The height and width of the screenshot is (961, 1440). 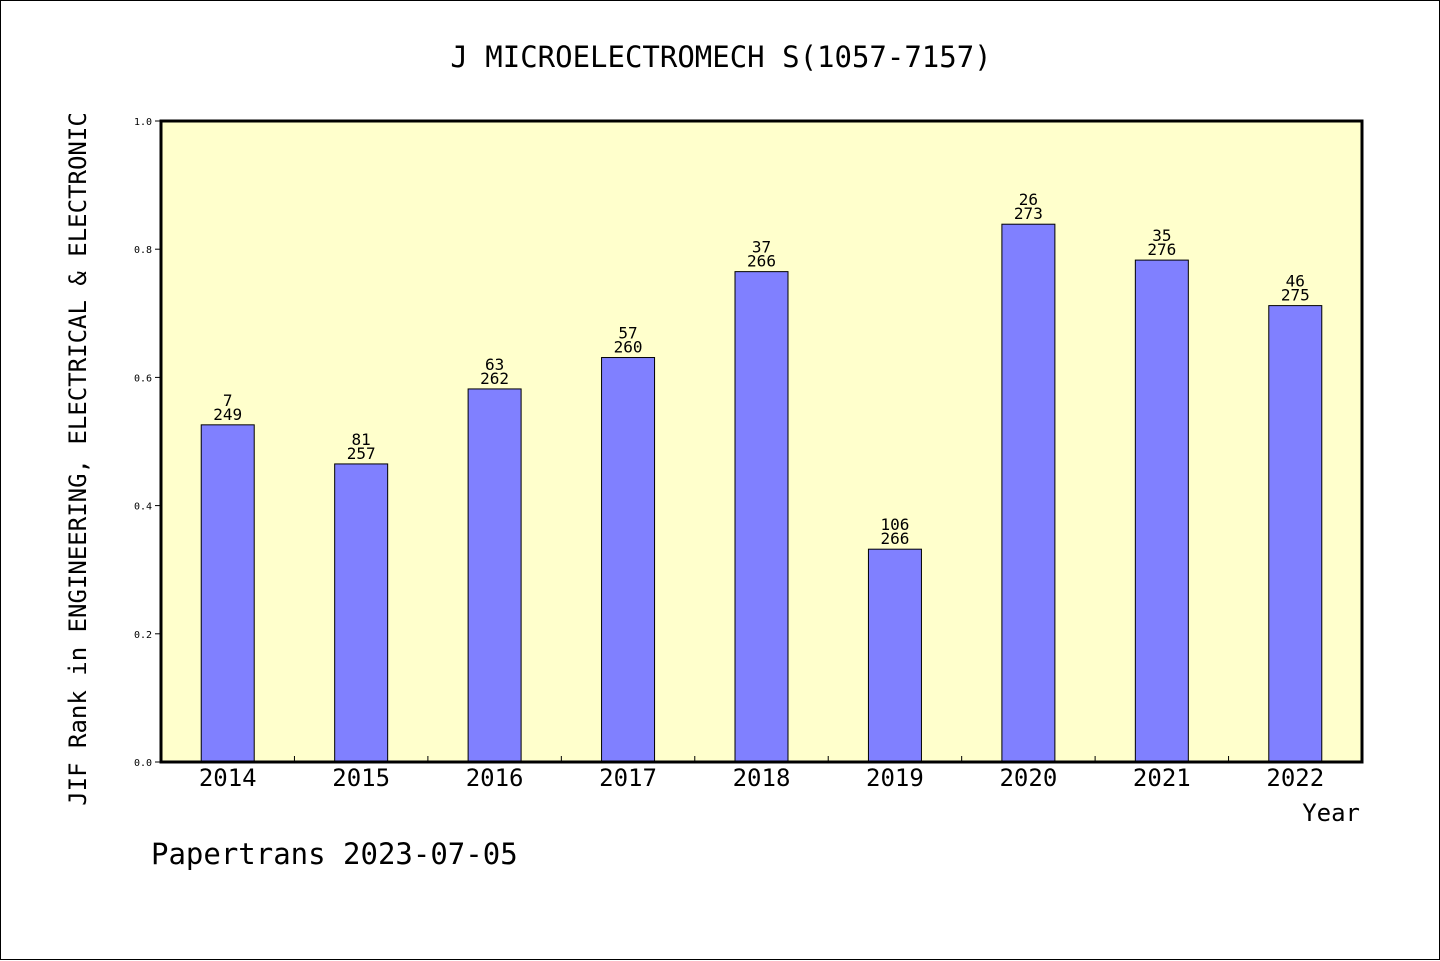 I want to click on bar-total-label-2019: 266, so click(x=894, y=538).